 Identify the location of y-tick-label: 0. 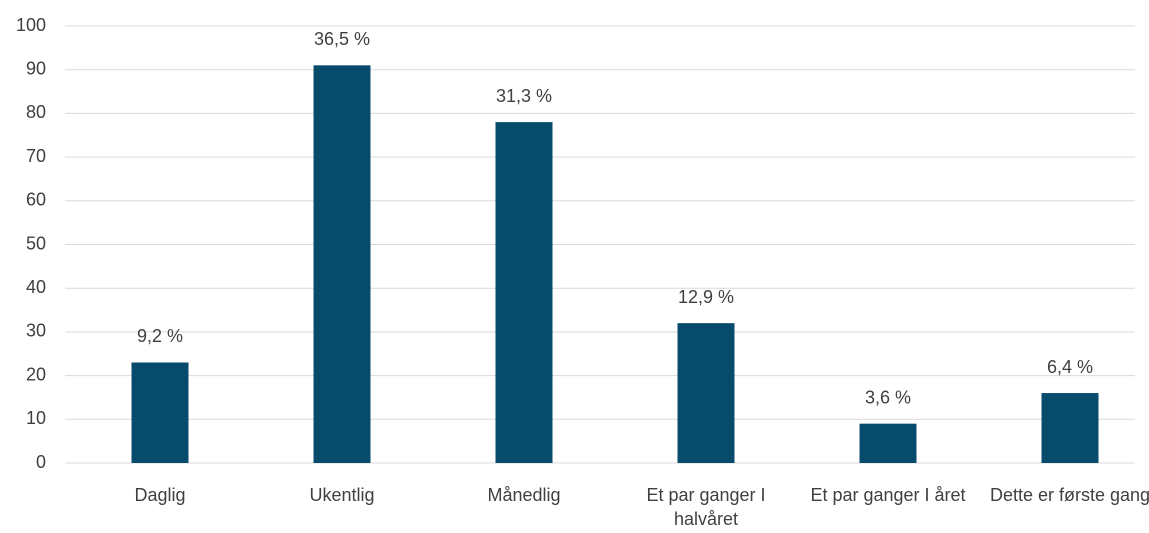
(41, 462).